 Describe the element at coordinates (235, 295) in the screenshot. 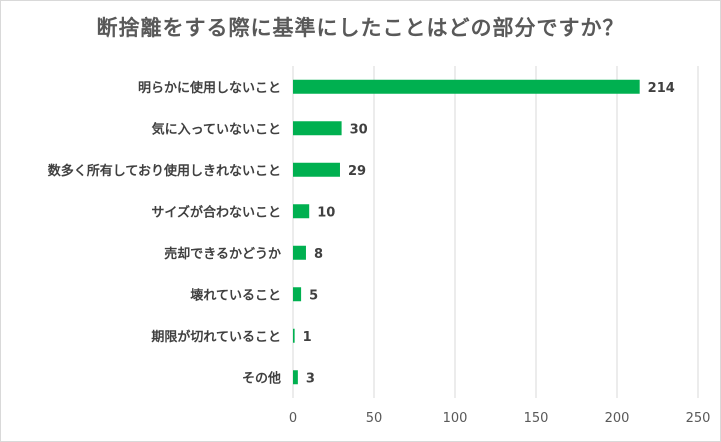

I see `category-label: 壊れていること` at that location.